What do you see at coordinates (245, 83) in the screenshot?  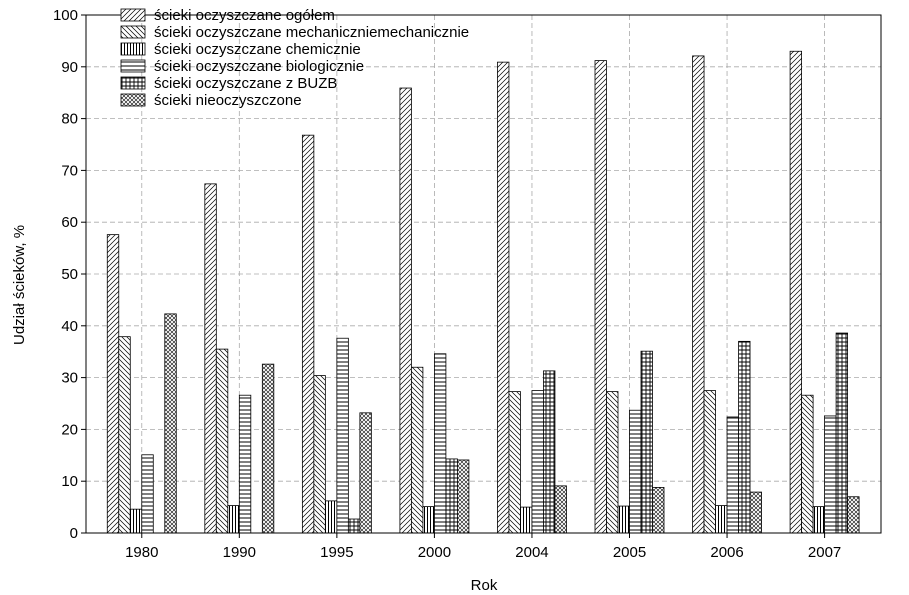 I see `legend-label: ścieki oczyszczane z BUZB` at bounding box center [245, 83].